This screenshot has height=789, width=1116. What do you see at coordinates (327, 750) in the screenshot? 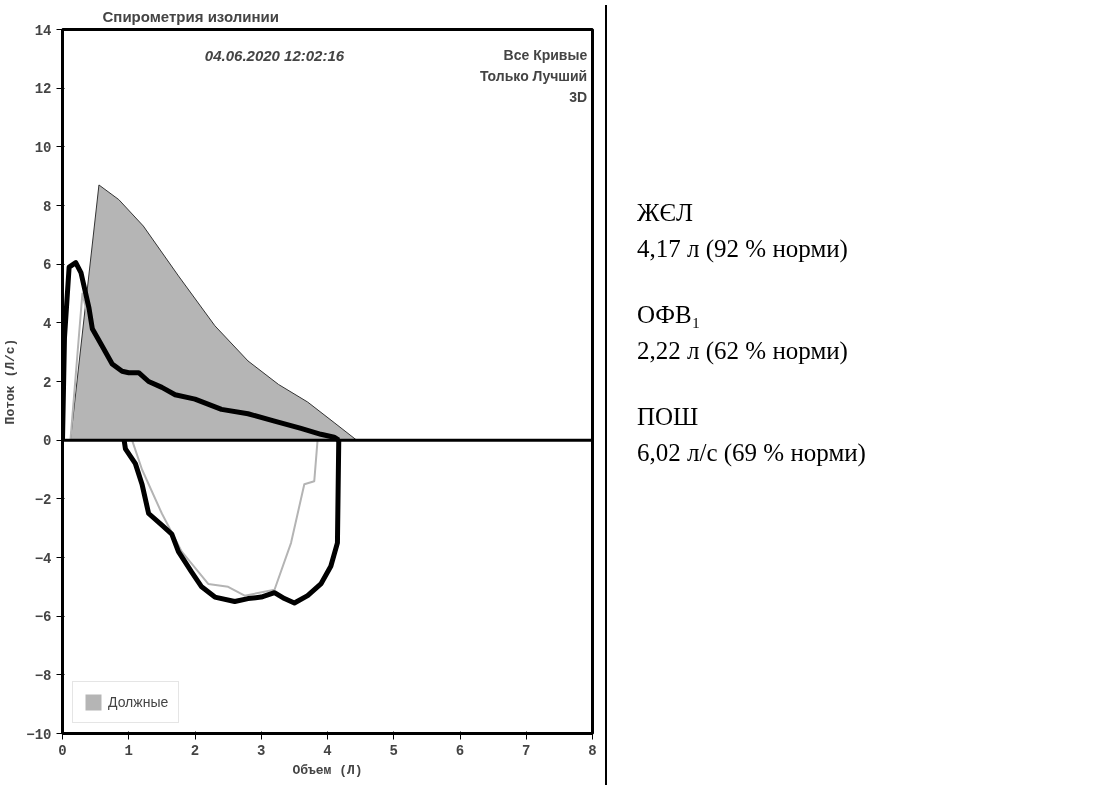
I see `x-tick-label: 4` at bounding box center [327, 750].